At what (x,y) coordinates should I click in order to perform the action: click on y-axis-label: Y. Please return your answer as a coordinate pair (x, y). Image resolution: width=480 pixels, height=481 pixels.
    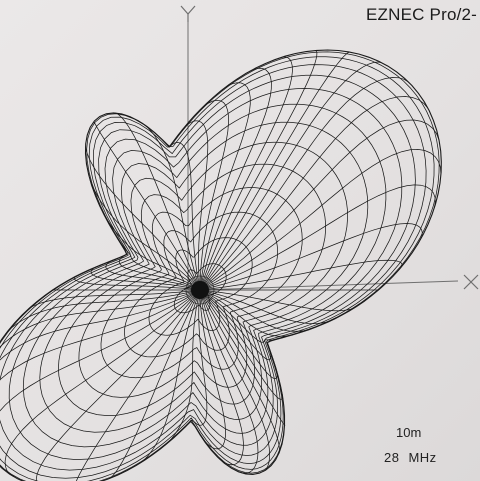
    Looking at the image, I should click on (188, 13).